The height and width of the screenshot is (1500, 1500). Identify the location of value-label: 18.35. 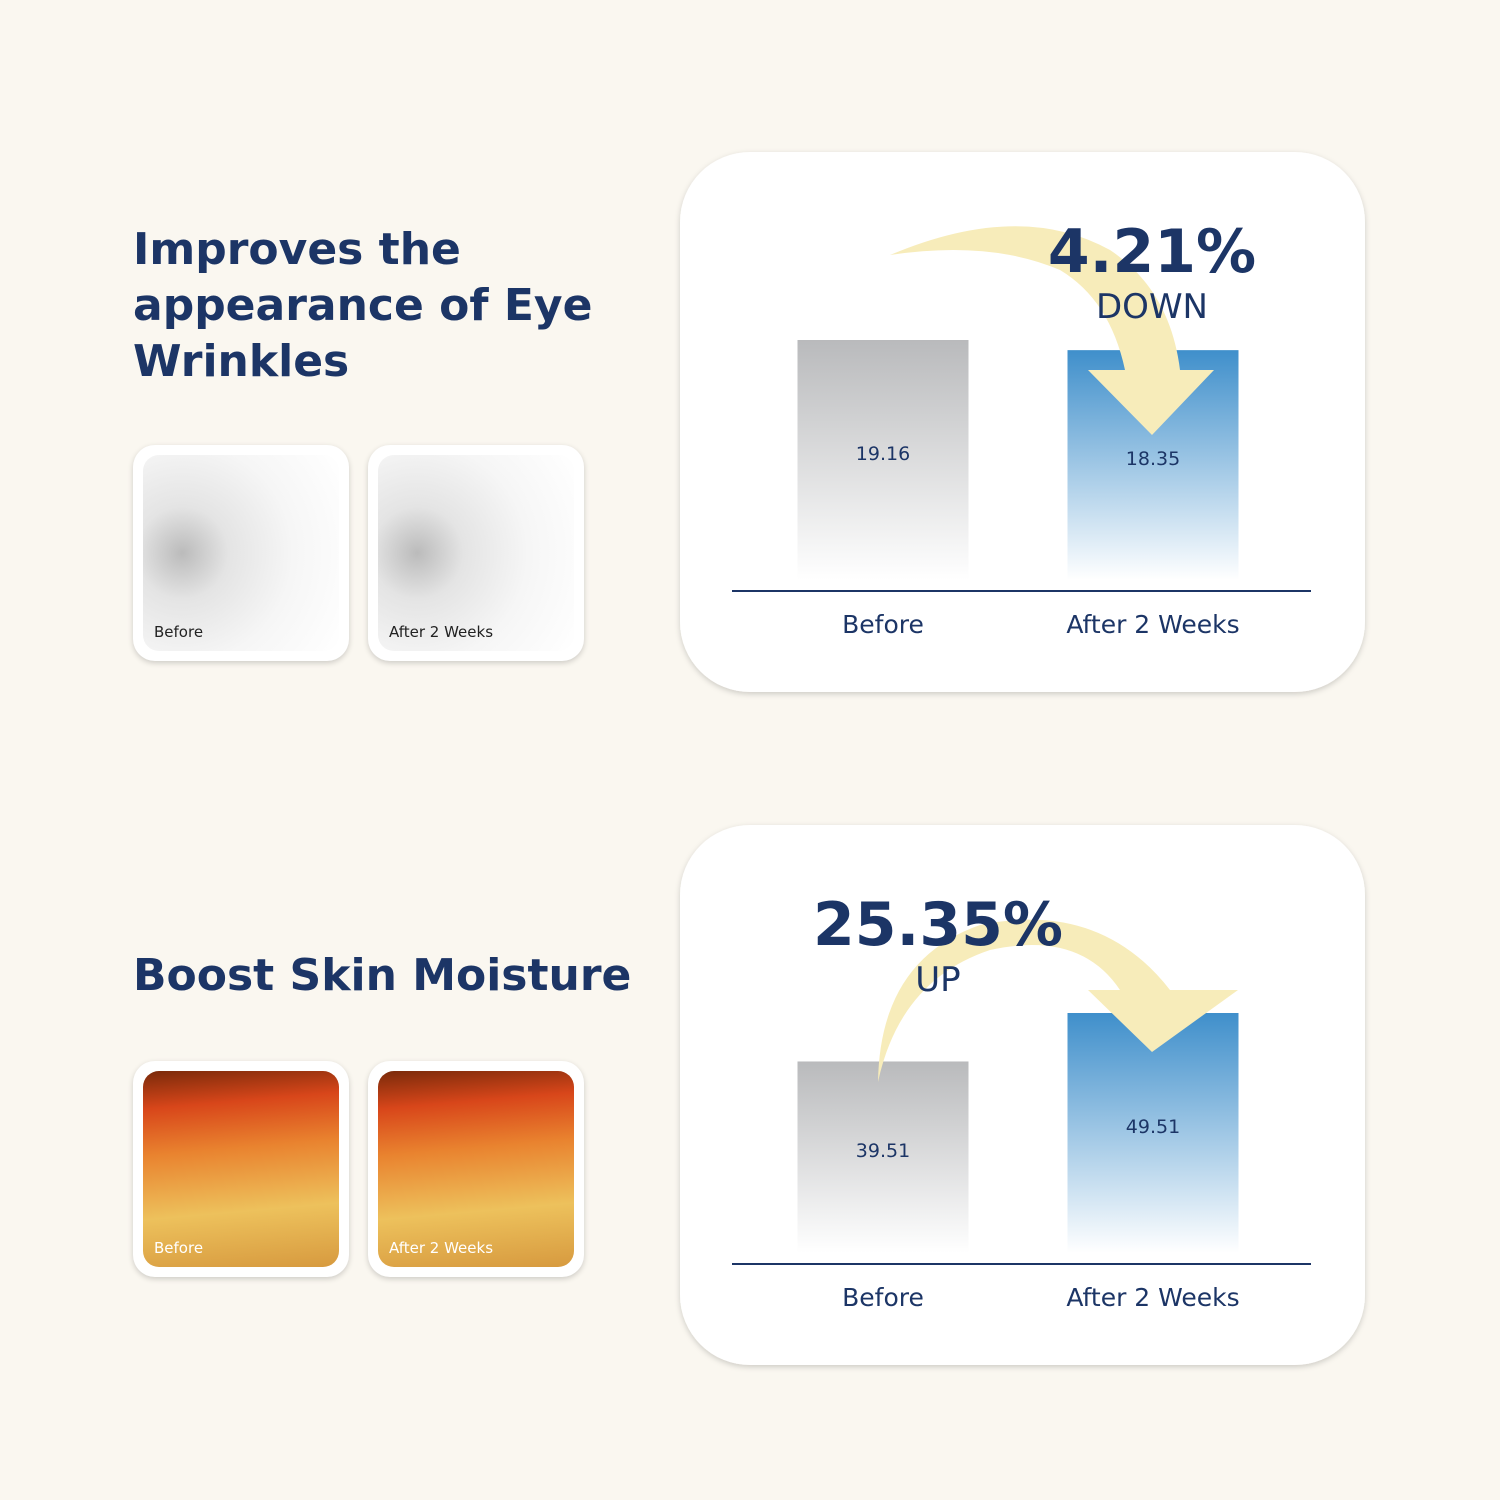
(1153, 459).